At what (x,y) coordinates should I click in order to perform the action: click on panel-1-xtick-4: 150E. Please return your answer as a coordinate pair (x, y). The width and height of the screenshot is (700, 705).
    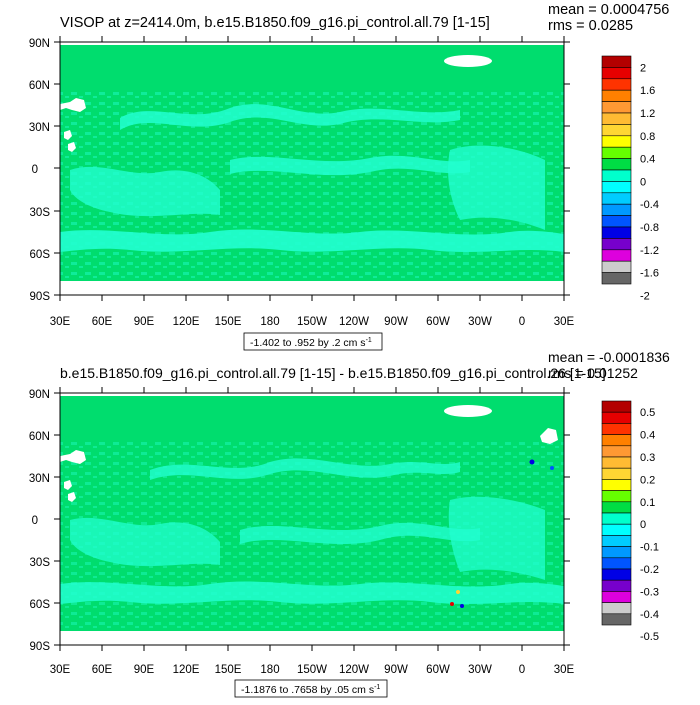
    Looking at the image, I should click on (228, 322).